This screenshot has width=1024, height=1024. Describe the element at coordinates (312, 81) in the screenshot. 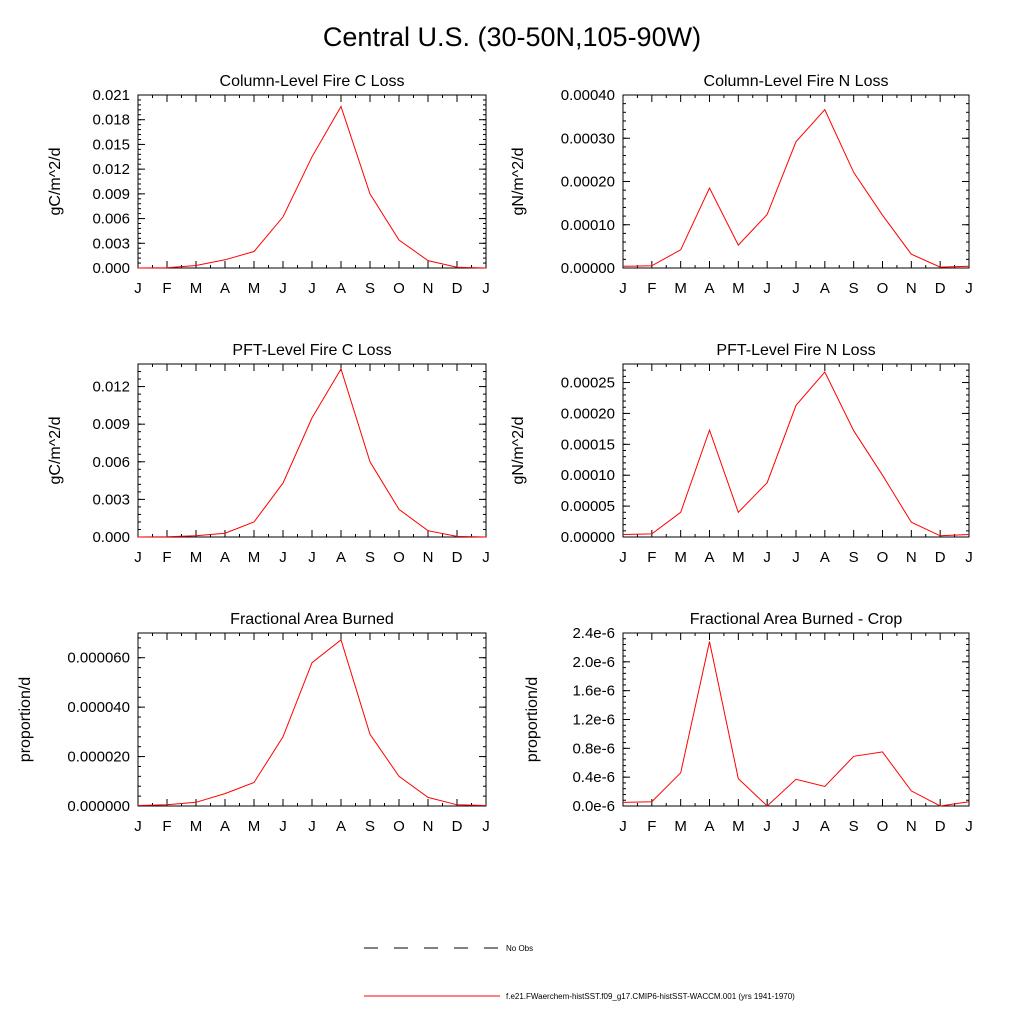

I see `panel-title: Column-Level Fire C Loss` at that location.